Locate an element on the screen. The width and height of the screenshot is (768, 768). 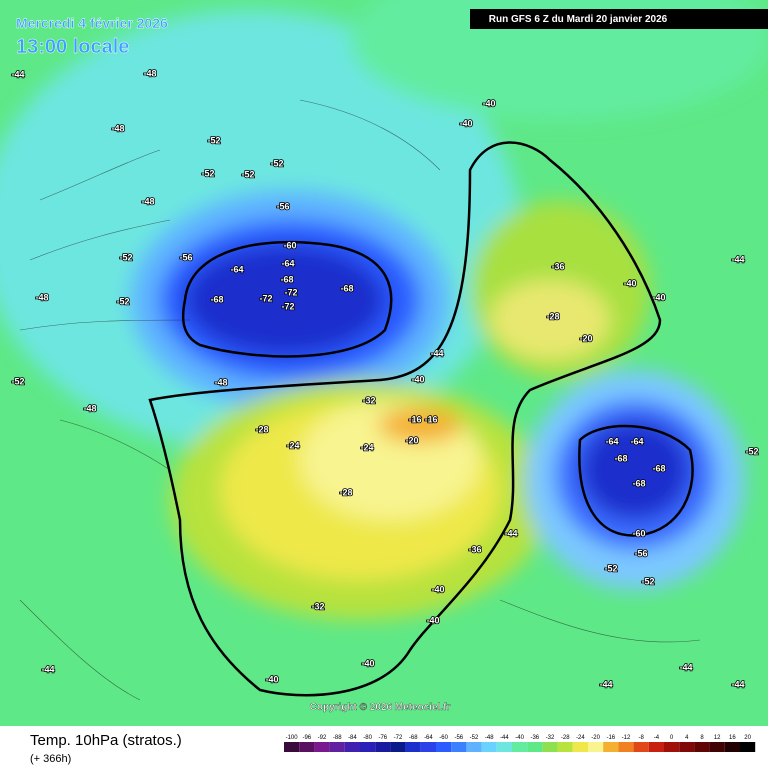
run-banner is located at coordinates (619, 19).